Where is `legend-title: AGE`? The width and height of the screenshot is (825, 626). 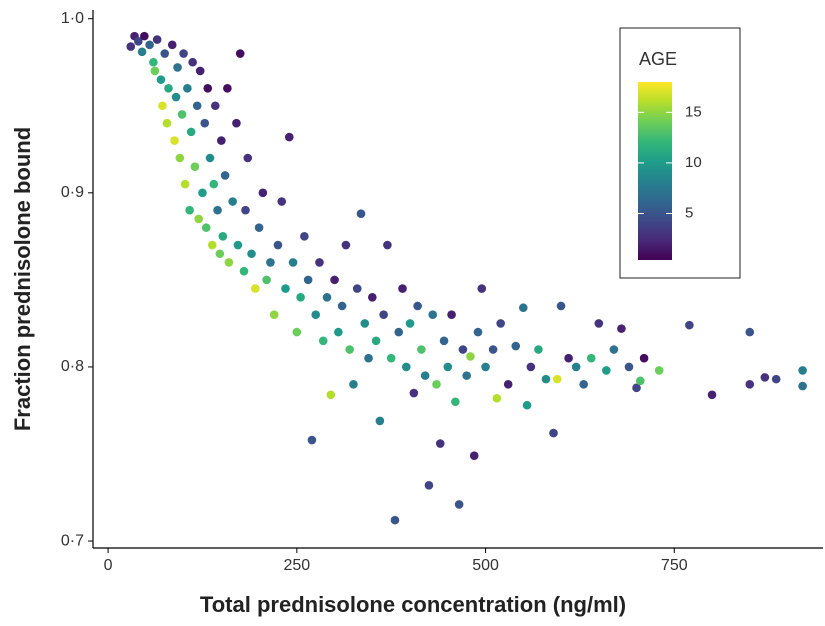 legend-title: AGE is located at coordinates (658, 59).